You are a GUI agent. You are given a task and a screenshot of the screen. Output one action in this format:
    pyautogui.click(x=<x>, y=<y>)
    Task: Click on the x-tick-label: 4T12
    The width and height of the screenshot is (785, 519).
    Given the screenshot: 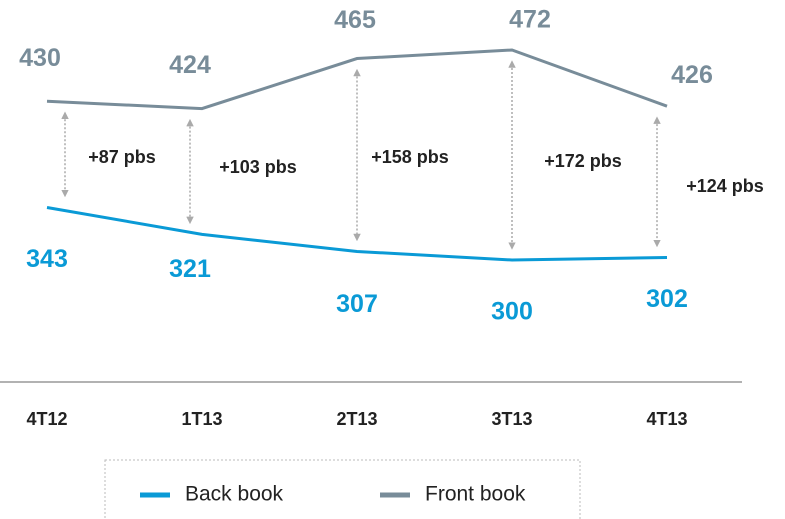 What is the action you would take?
    pyautogui.click(x=46, y=419)
    